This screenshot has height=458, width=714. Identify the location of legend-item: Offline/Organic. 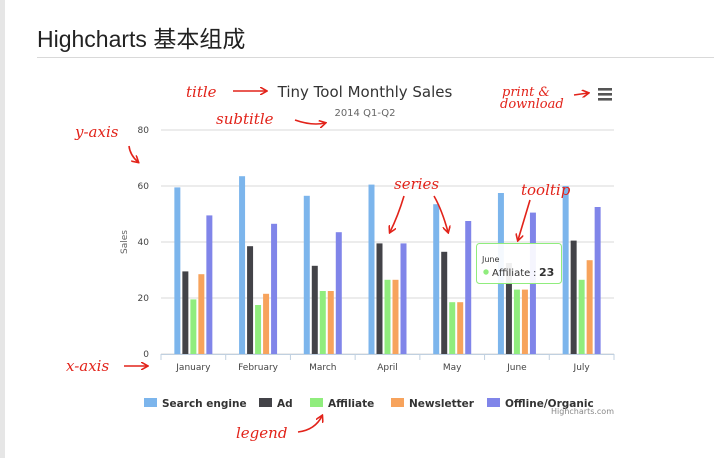
(540, 404).